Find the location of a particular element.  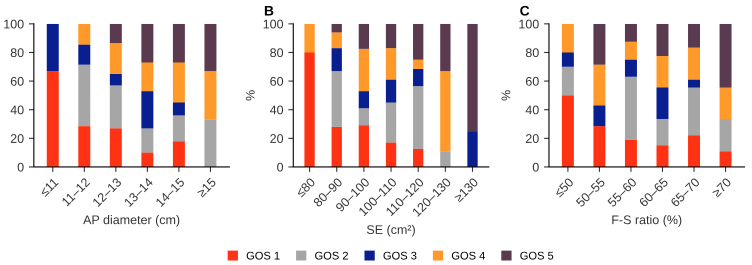

legend-label: GOS 1 is located at coordinates (263, 256).